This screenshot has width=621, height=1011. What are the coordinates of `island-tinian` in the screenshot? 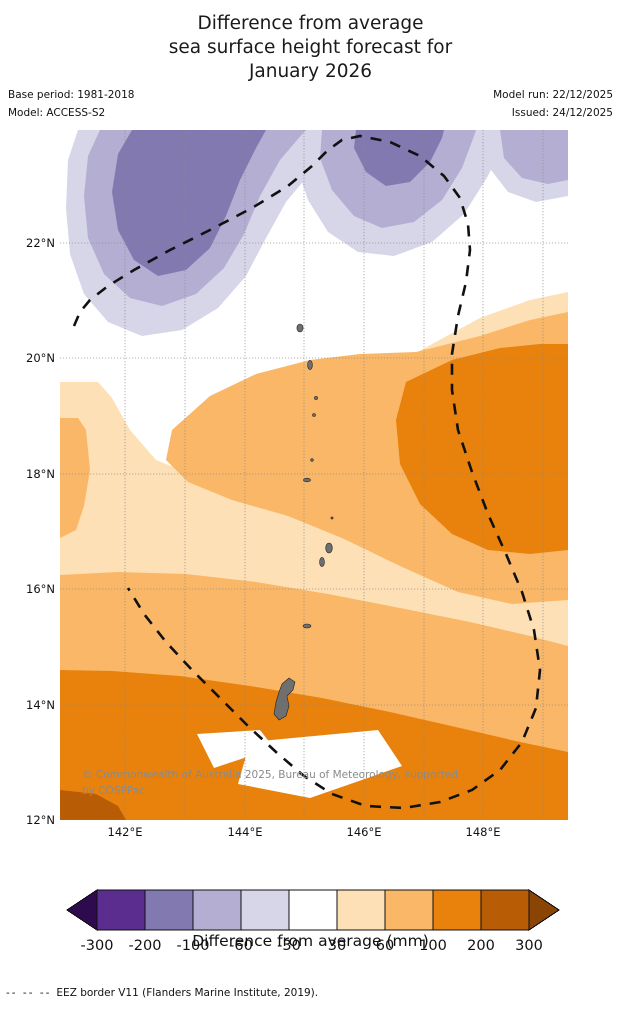 It's located at (322, 562).